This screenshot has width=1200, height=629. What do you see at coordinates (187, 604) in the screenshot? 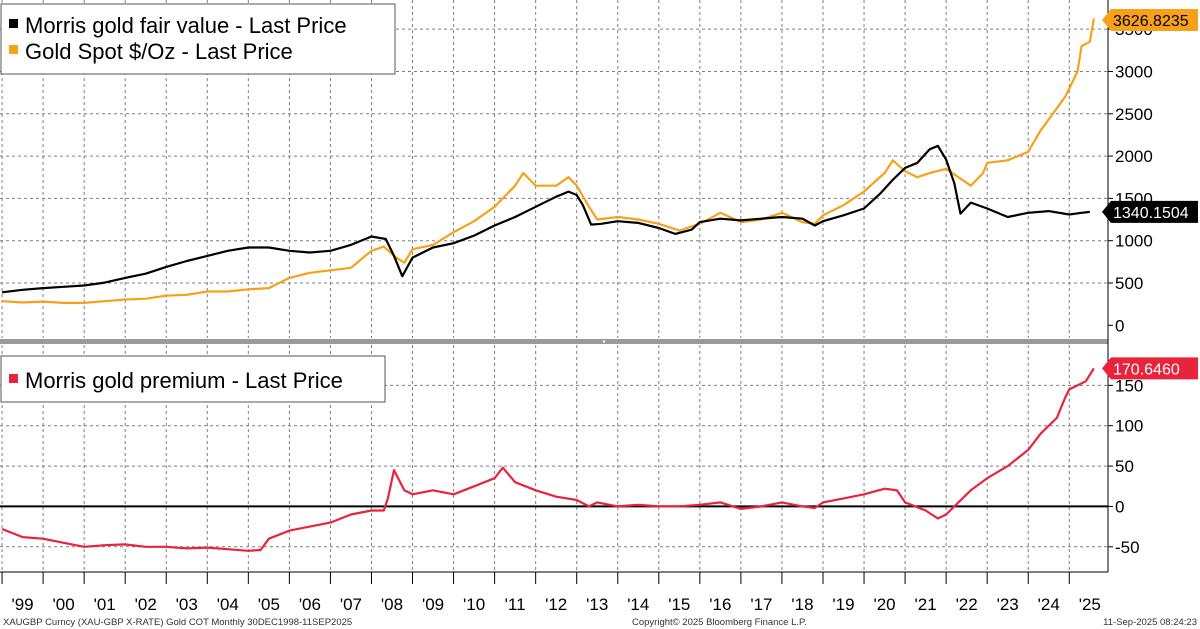
I see `x-tick-label: '03` at bounding box center [187, 604].